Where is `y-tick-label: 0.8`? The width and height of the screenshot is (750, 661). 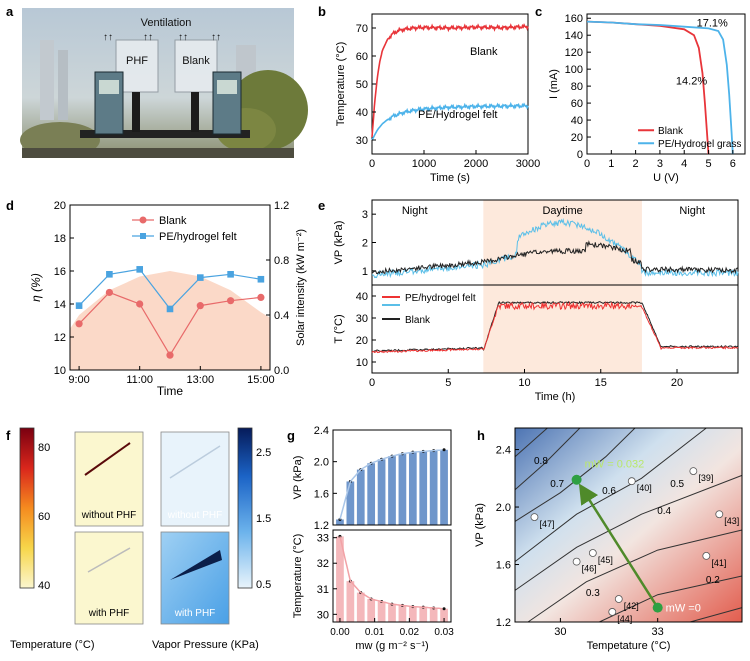
y-tick-label: 0.8 is located at coordinates (281, 261).